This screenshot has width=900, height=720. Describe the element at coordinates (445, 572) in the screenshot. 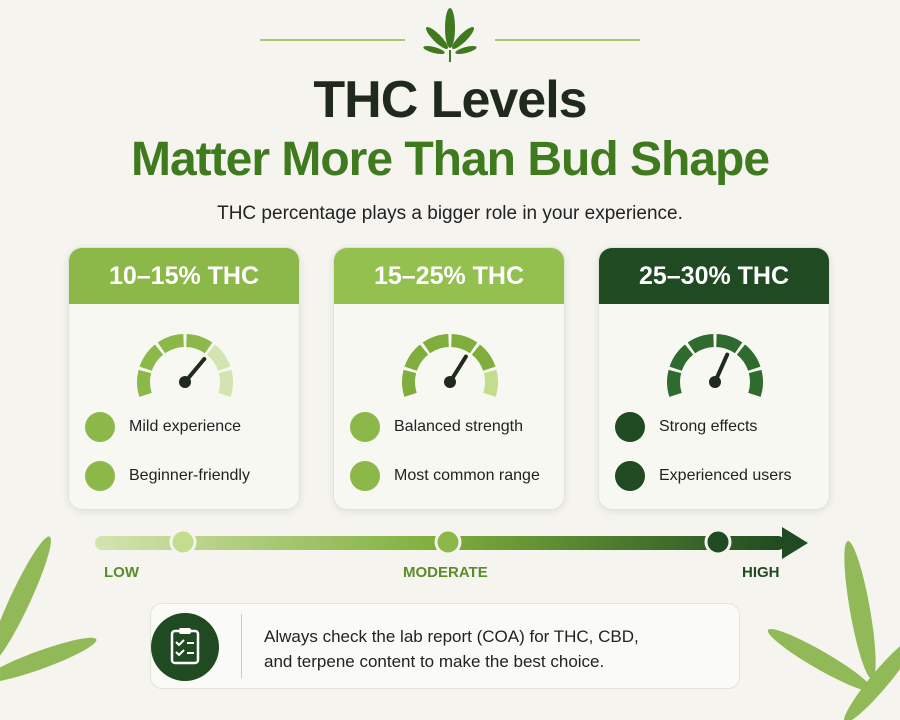

I see `scale-label: MODERATE` at that location.